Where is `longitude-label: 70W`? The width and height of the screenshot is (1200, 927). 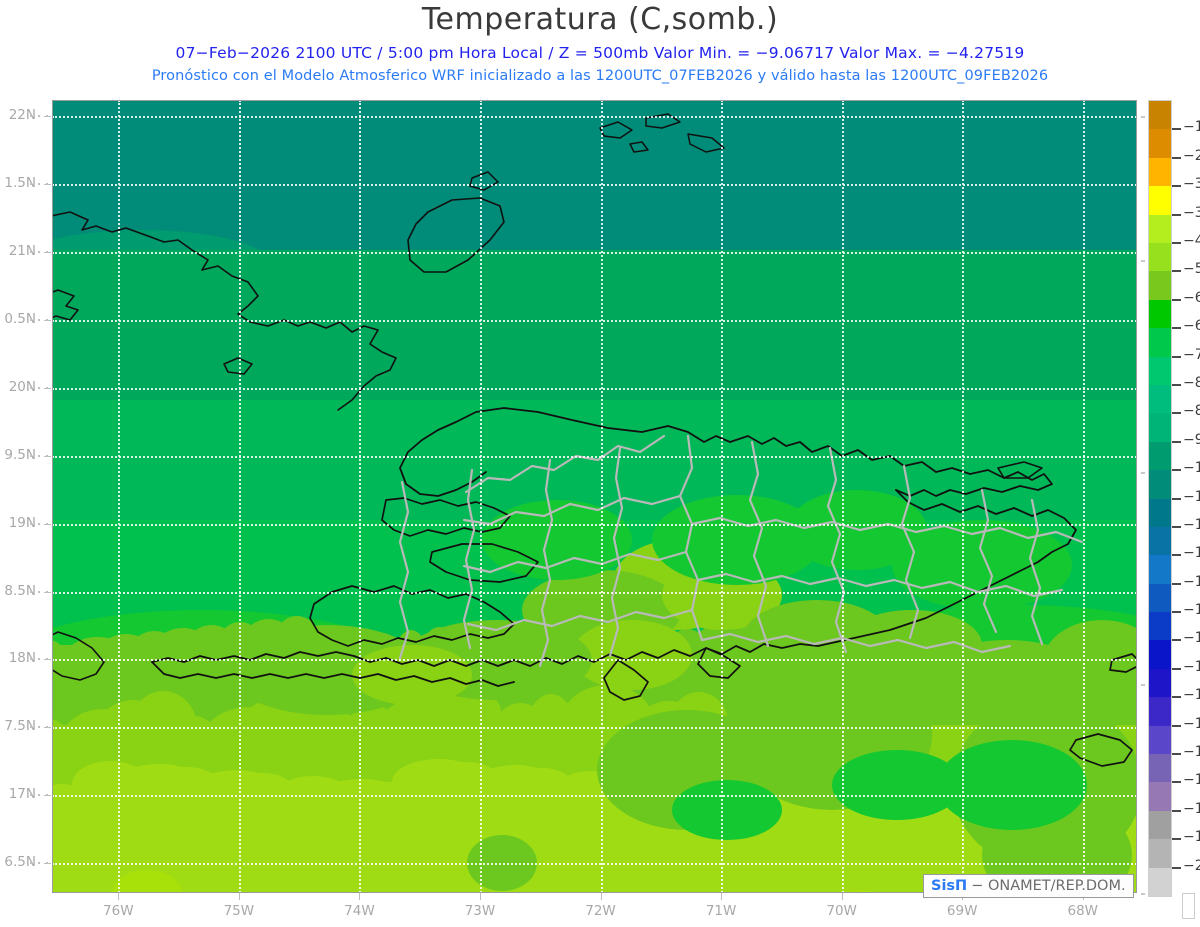
longitude-label: 70W is located at coordinates (841, 911).